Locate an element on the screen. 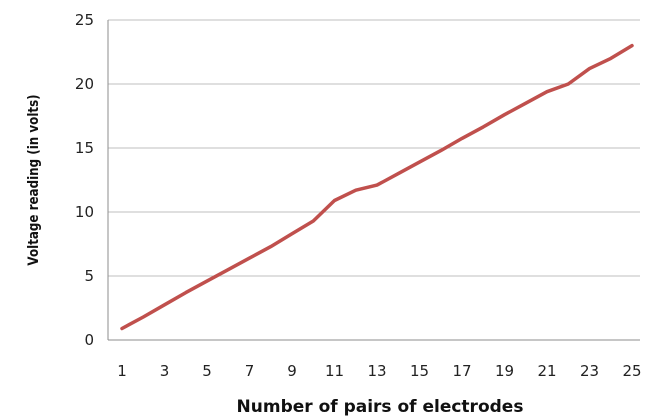 This screenshot has width=654, height=418. x-tick-label: 25 is located at coordinates (631, 371).